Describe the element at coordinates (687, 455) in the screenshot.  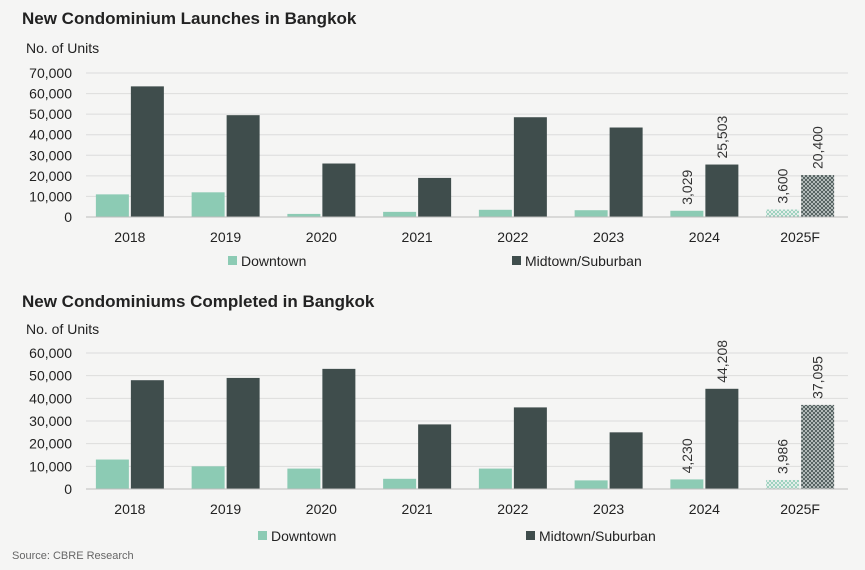
I see `data-label: 4,230` at that location.